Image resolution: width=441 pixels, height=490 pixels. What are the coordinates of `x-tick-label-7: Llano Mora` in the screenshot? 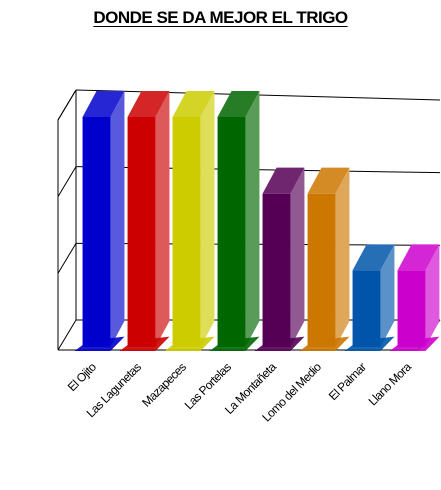 It's located at (390, 384).